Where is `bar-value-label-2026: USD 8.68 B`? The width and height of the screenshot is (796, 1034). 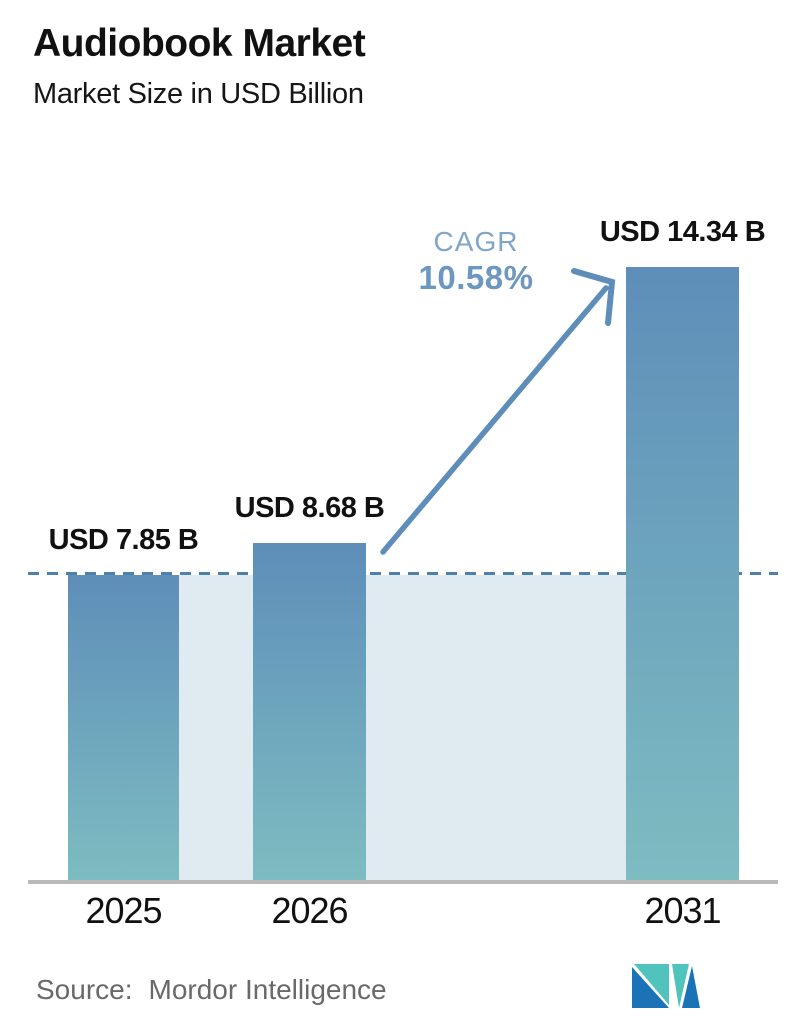 bar-value-label-2026: USD 8.68 B is located at coordinates (309, 508).